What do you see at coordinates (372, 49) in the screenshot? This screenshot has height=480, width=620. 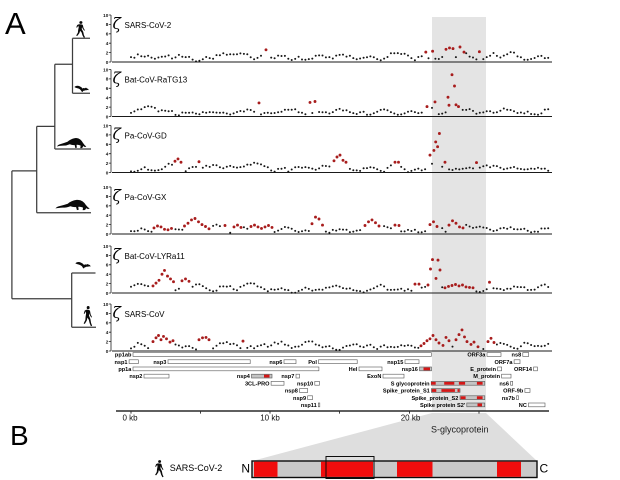 I see `red-dots` at bounding box center [372, 49].